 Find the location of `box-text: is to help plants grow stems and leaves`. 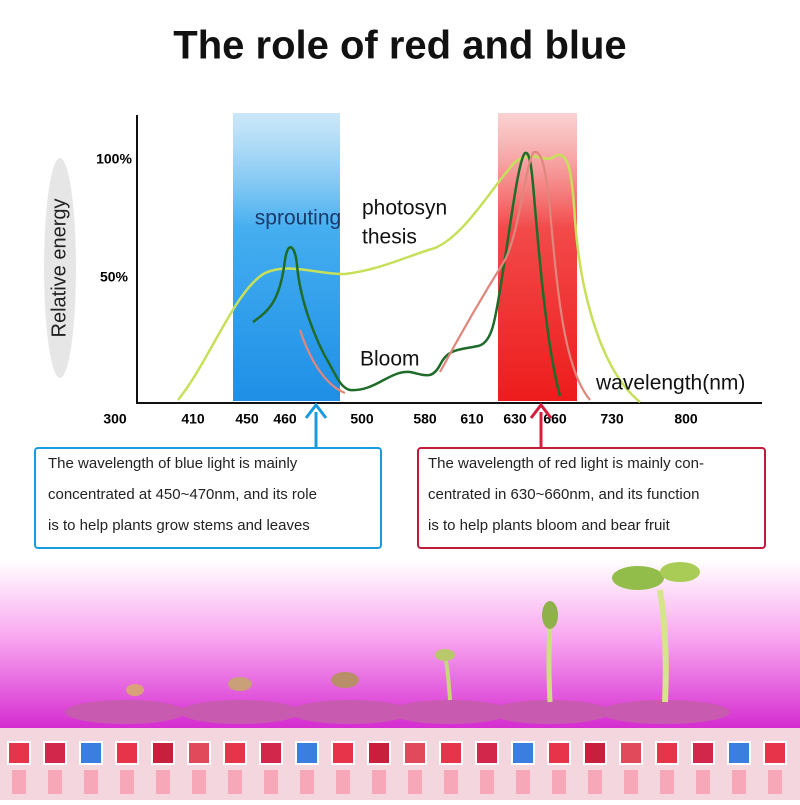

box-text: is to help plants grow stems and leaves is located at coordinates (179, 525).